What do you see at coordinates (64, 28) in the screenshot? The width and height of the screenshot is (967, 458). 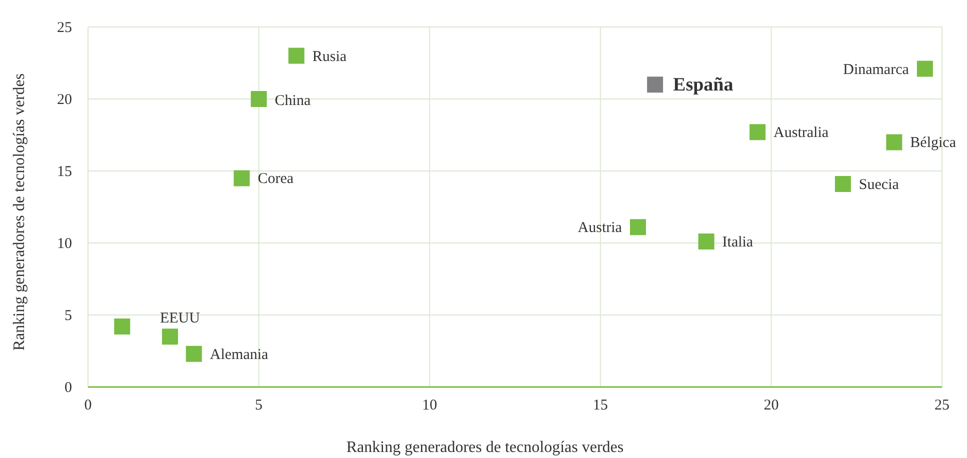 I see `y-tick-label: 25` at bounding box center [64, 28].